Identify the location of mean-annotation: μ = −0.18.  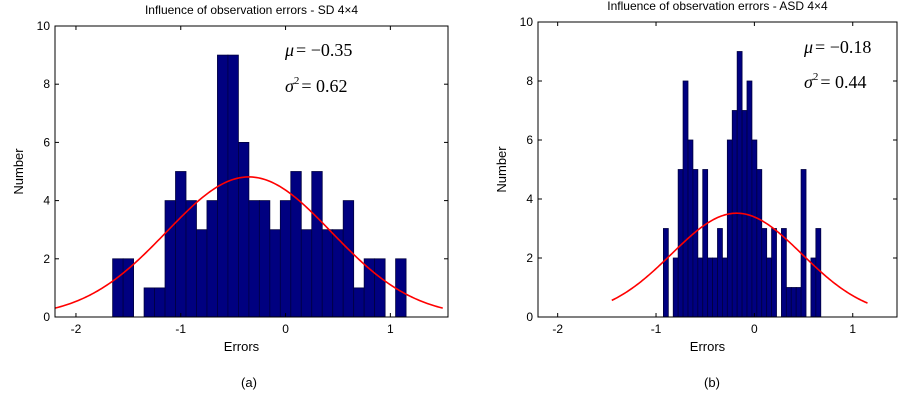
(837, 47).